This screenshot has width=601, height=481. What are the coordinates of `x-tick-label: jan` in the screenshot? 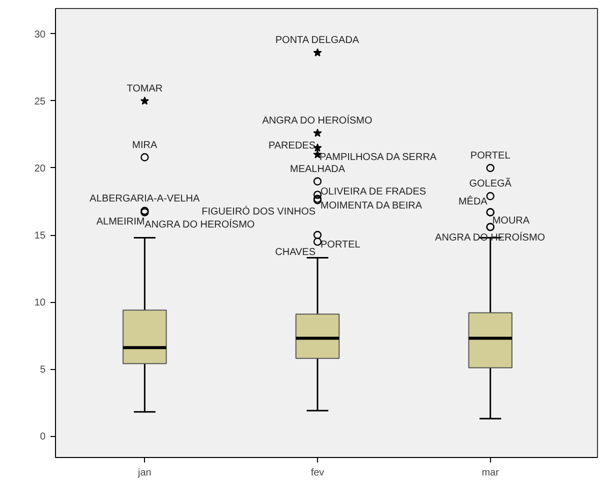 It's located at (144, 473).